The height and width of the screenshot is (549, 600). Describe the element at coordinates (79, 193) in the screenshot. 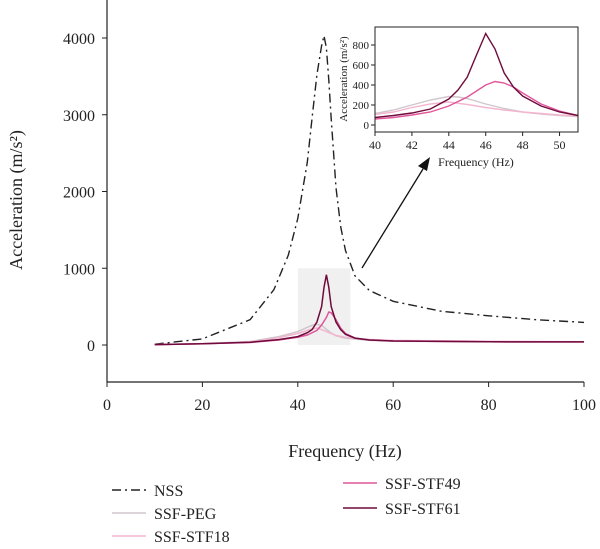

I see `y-tick-label: 2000` at that location.